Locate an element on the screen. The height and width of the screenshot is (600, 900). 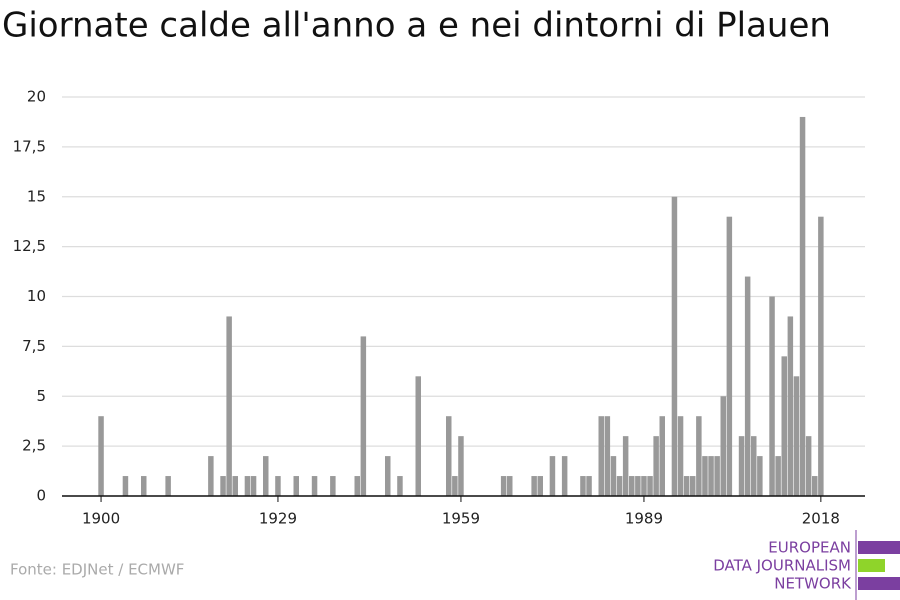
y-tick-label: 17,5 is located at coordinates (29, 146).